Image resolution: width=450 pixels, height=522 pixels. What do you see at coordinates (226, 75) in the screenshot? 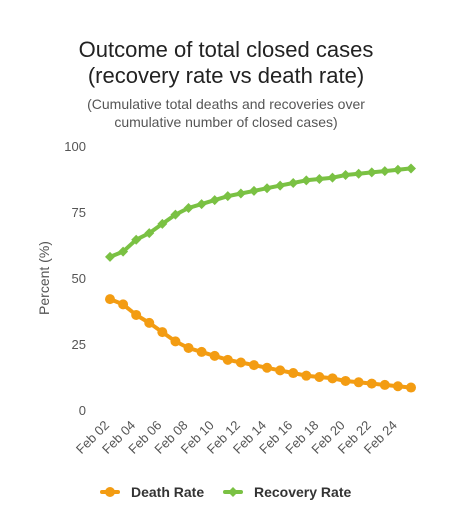
I see `chart-title-line-2: (recovery rate vs death rate)` at bounding box center [226, 75].